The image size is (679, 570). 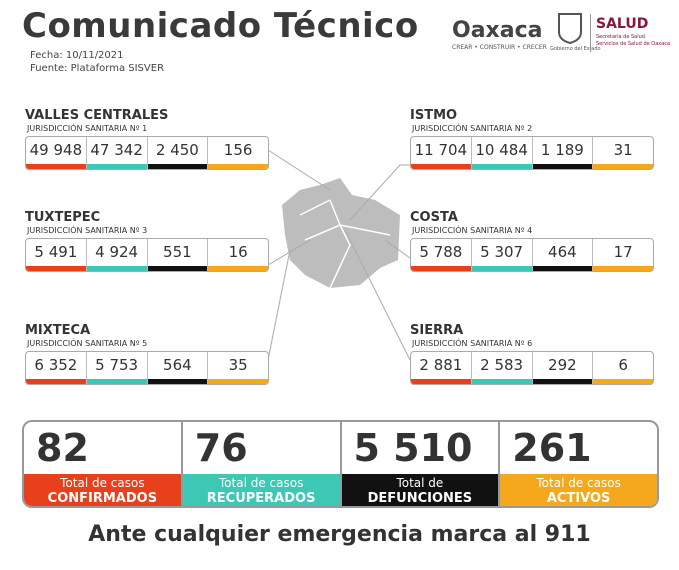 What do you see at coordinates (238, 150) in the screenshot?
I see `value-text: 156` at bounding box center [238, 150].